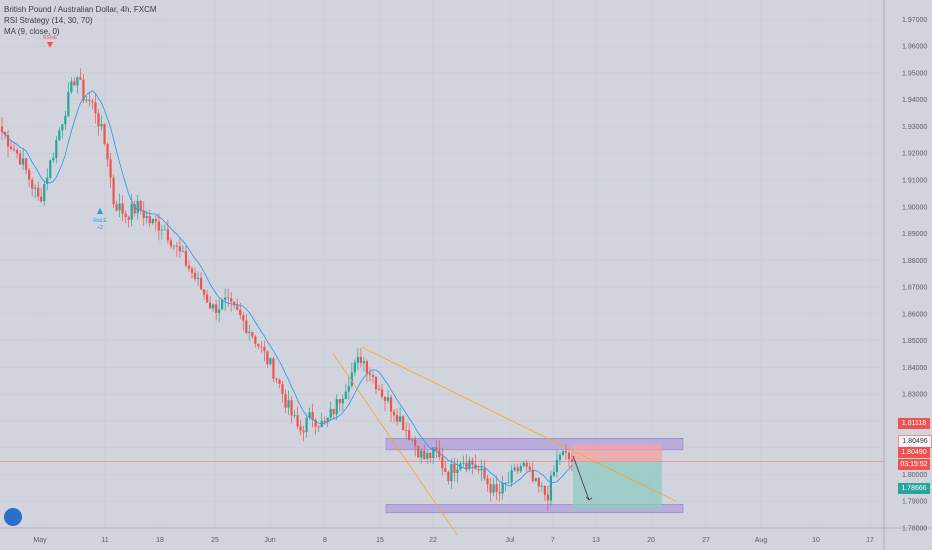  What do you see at coordinates (534, 444) in the screenshot?
I see `resistance-range-box` at bounding box center [534, 444].